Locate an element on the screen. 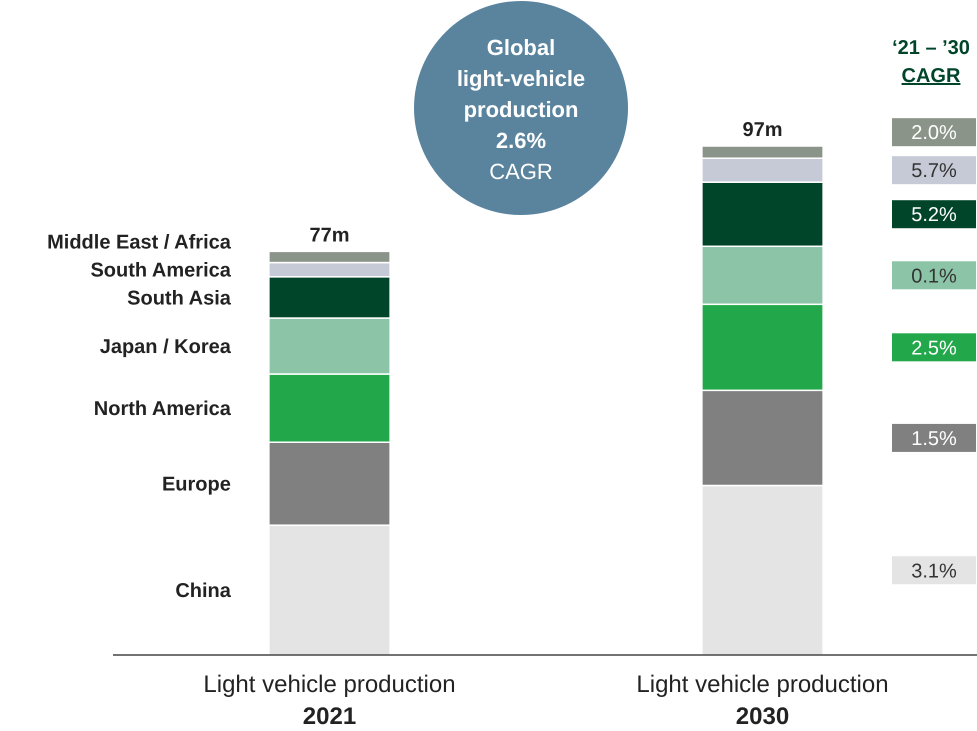  series-label: Europe is located at coordinates (196, 485).